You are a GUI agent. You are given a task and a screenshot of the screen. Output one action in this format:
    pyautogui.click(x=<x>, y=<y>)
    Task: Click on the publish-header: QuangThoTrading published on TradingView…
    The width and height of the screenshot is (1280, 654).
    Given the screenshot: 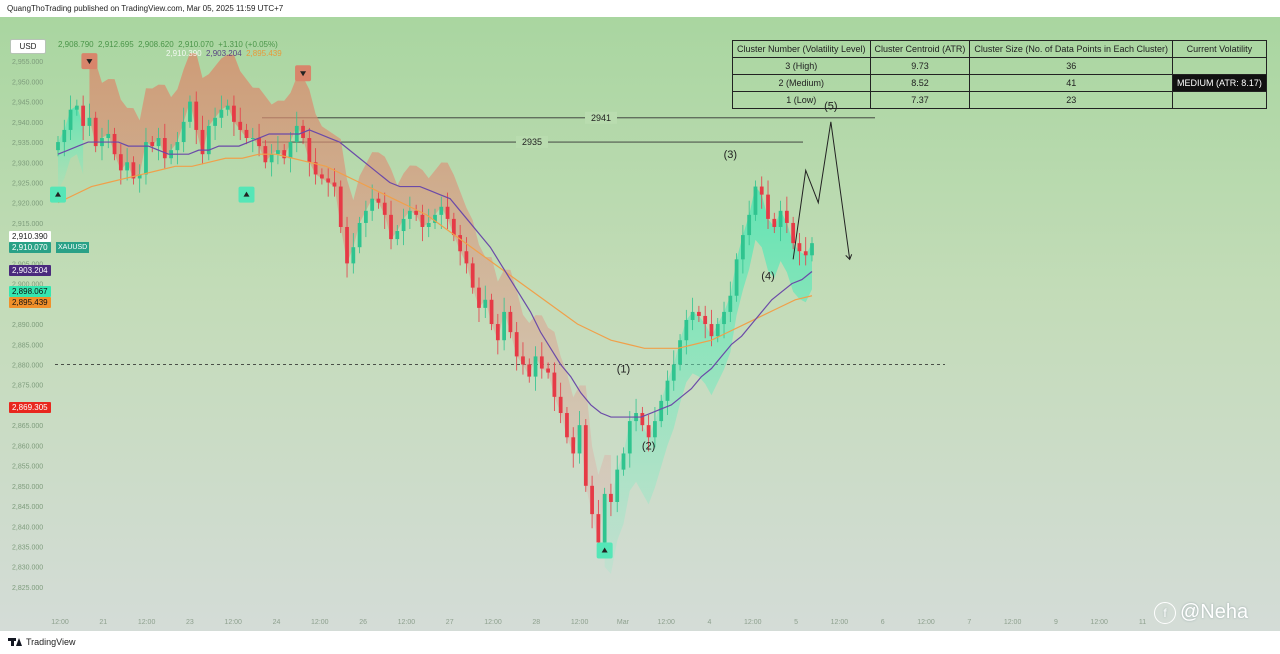 What is the action you would take?
    pyautogui.click(x=640, y=8)
    